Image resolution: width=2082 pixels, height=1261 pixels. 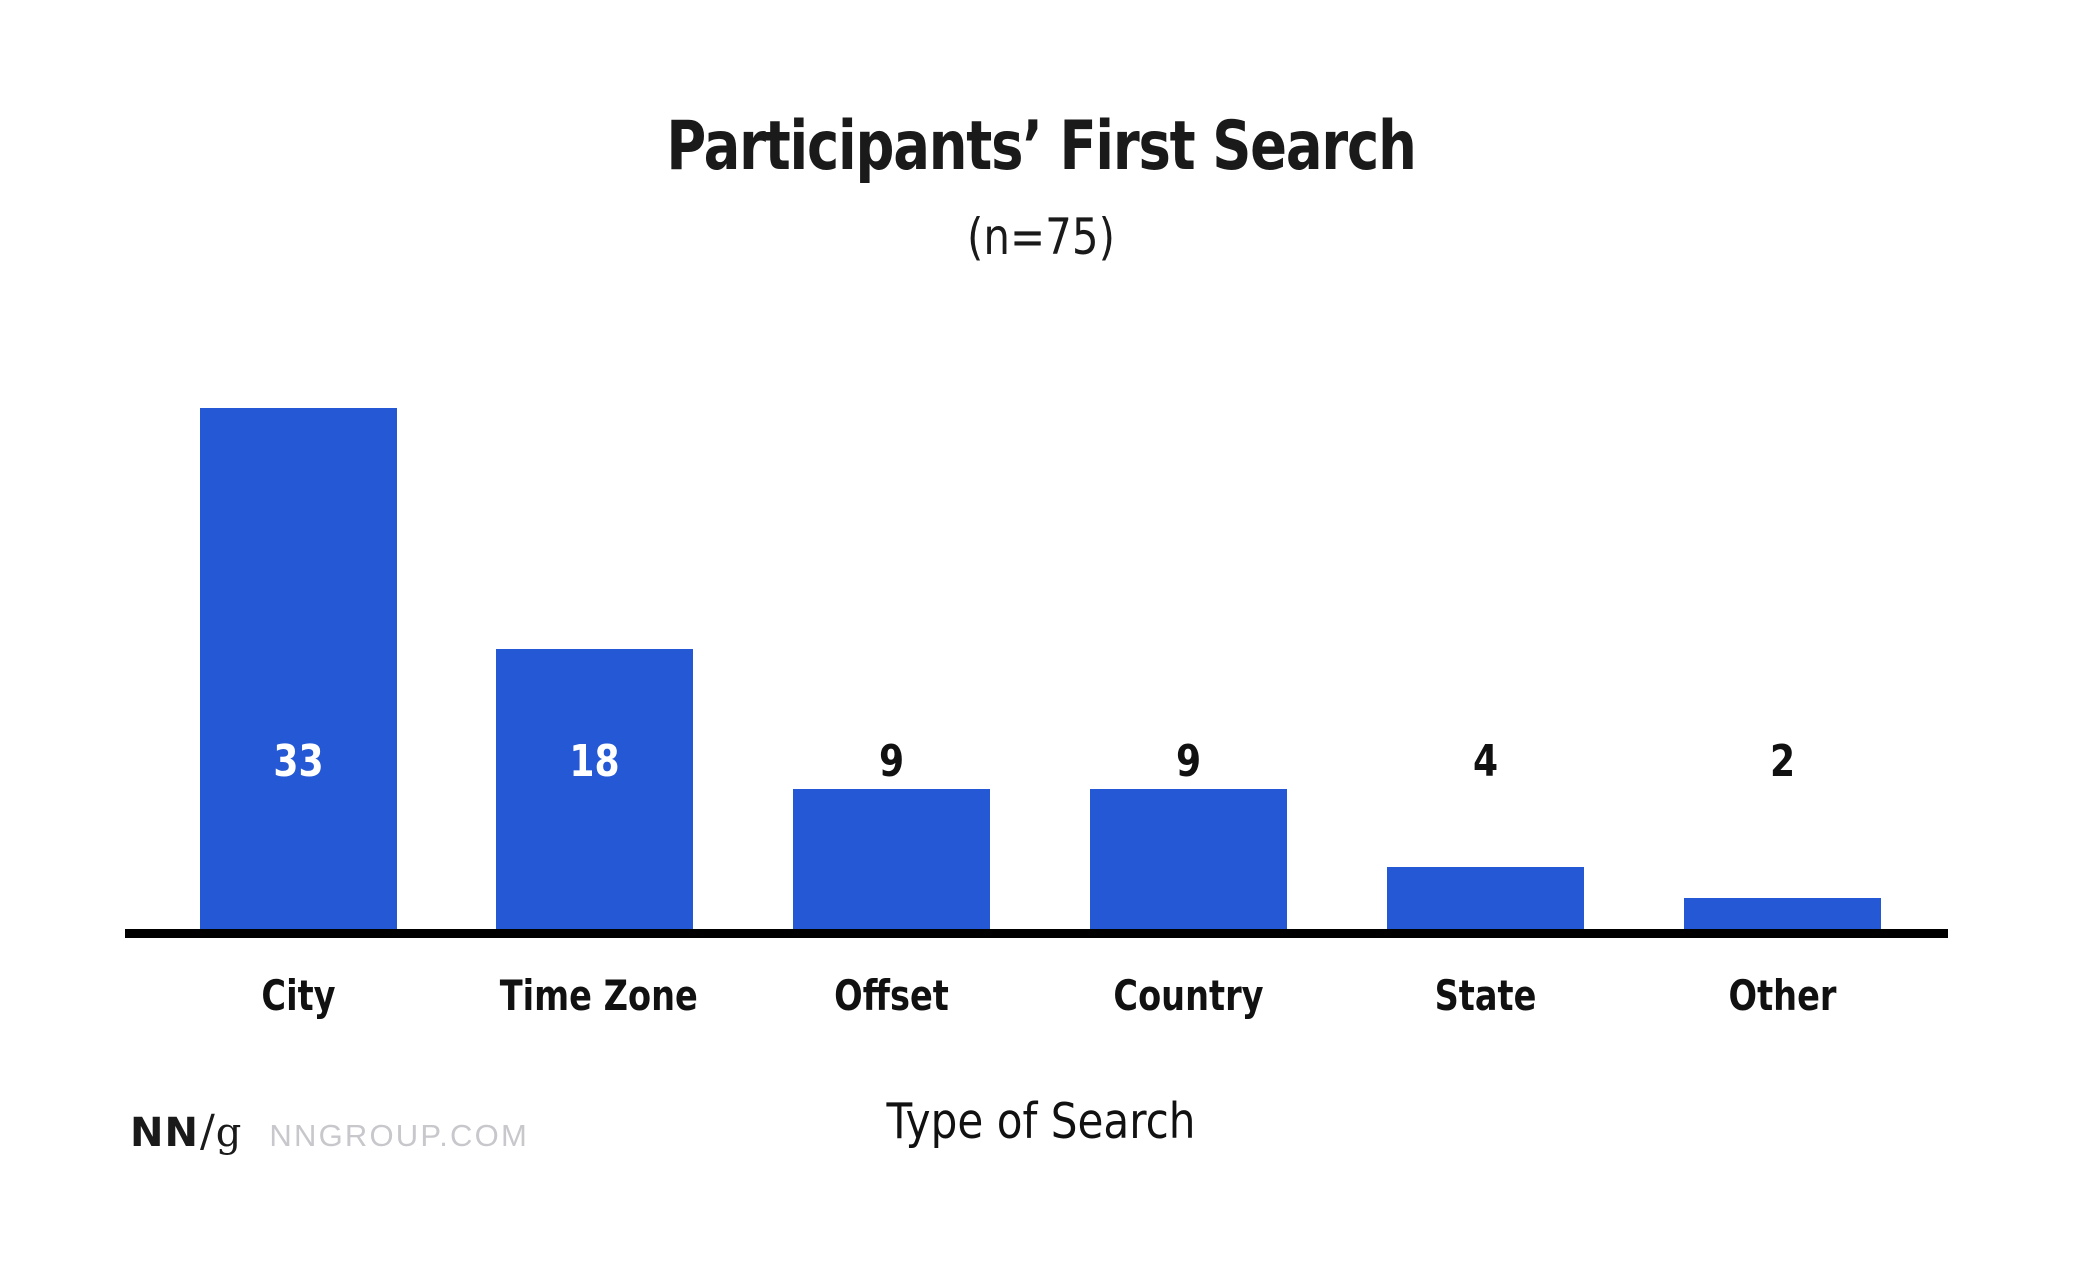 I want to click on x-axis-line, so click(x=1036, y=933).